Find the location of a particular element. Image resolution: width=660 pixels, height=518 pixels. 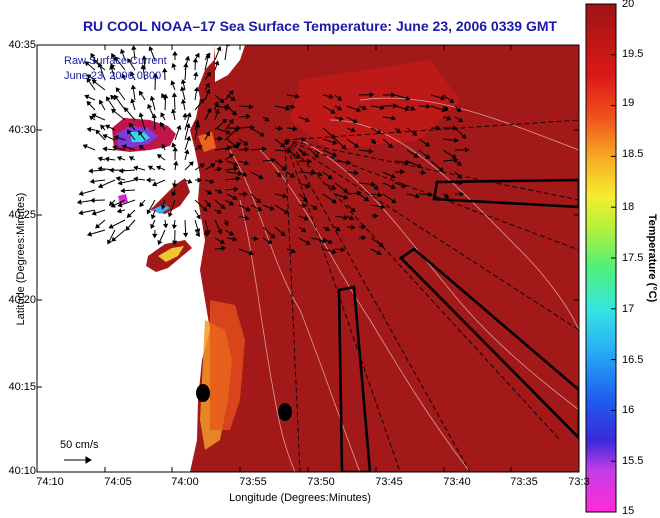

x-tick-label: 73:45 is located at coordinates (389, 482).